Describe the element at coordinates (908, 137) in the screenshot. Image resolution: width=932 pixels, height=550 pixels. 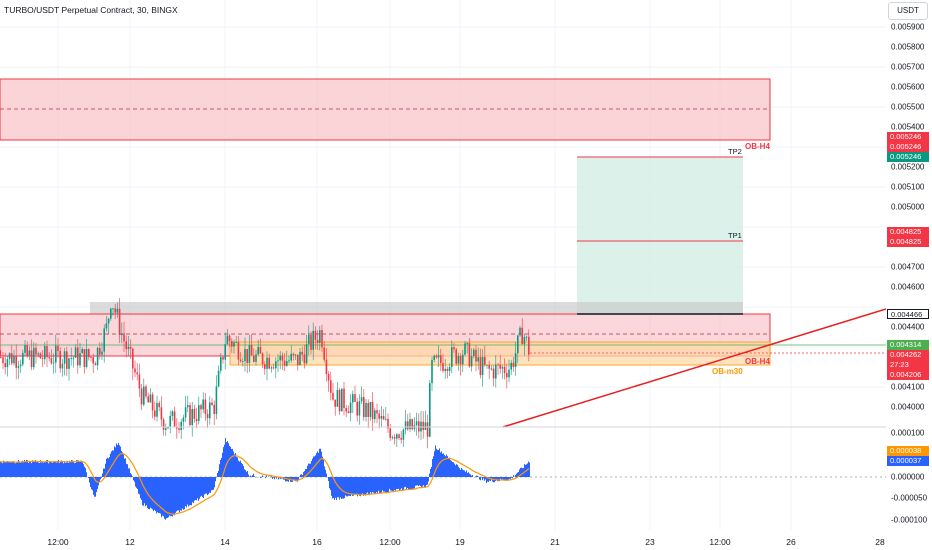
I see `price-tag-tp2-a: 0.005246` at that location.